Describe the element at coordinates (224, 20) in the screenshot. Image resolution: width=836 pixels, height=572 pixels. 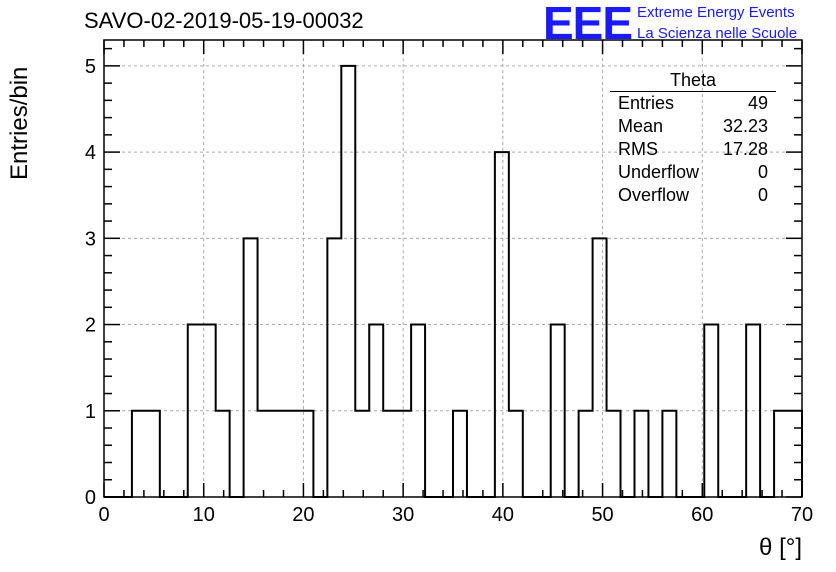
I see `chart-title: SAVO-02-2019-05-19-00032` at that location.